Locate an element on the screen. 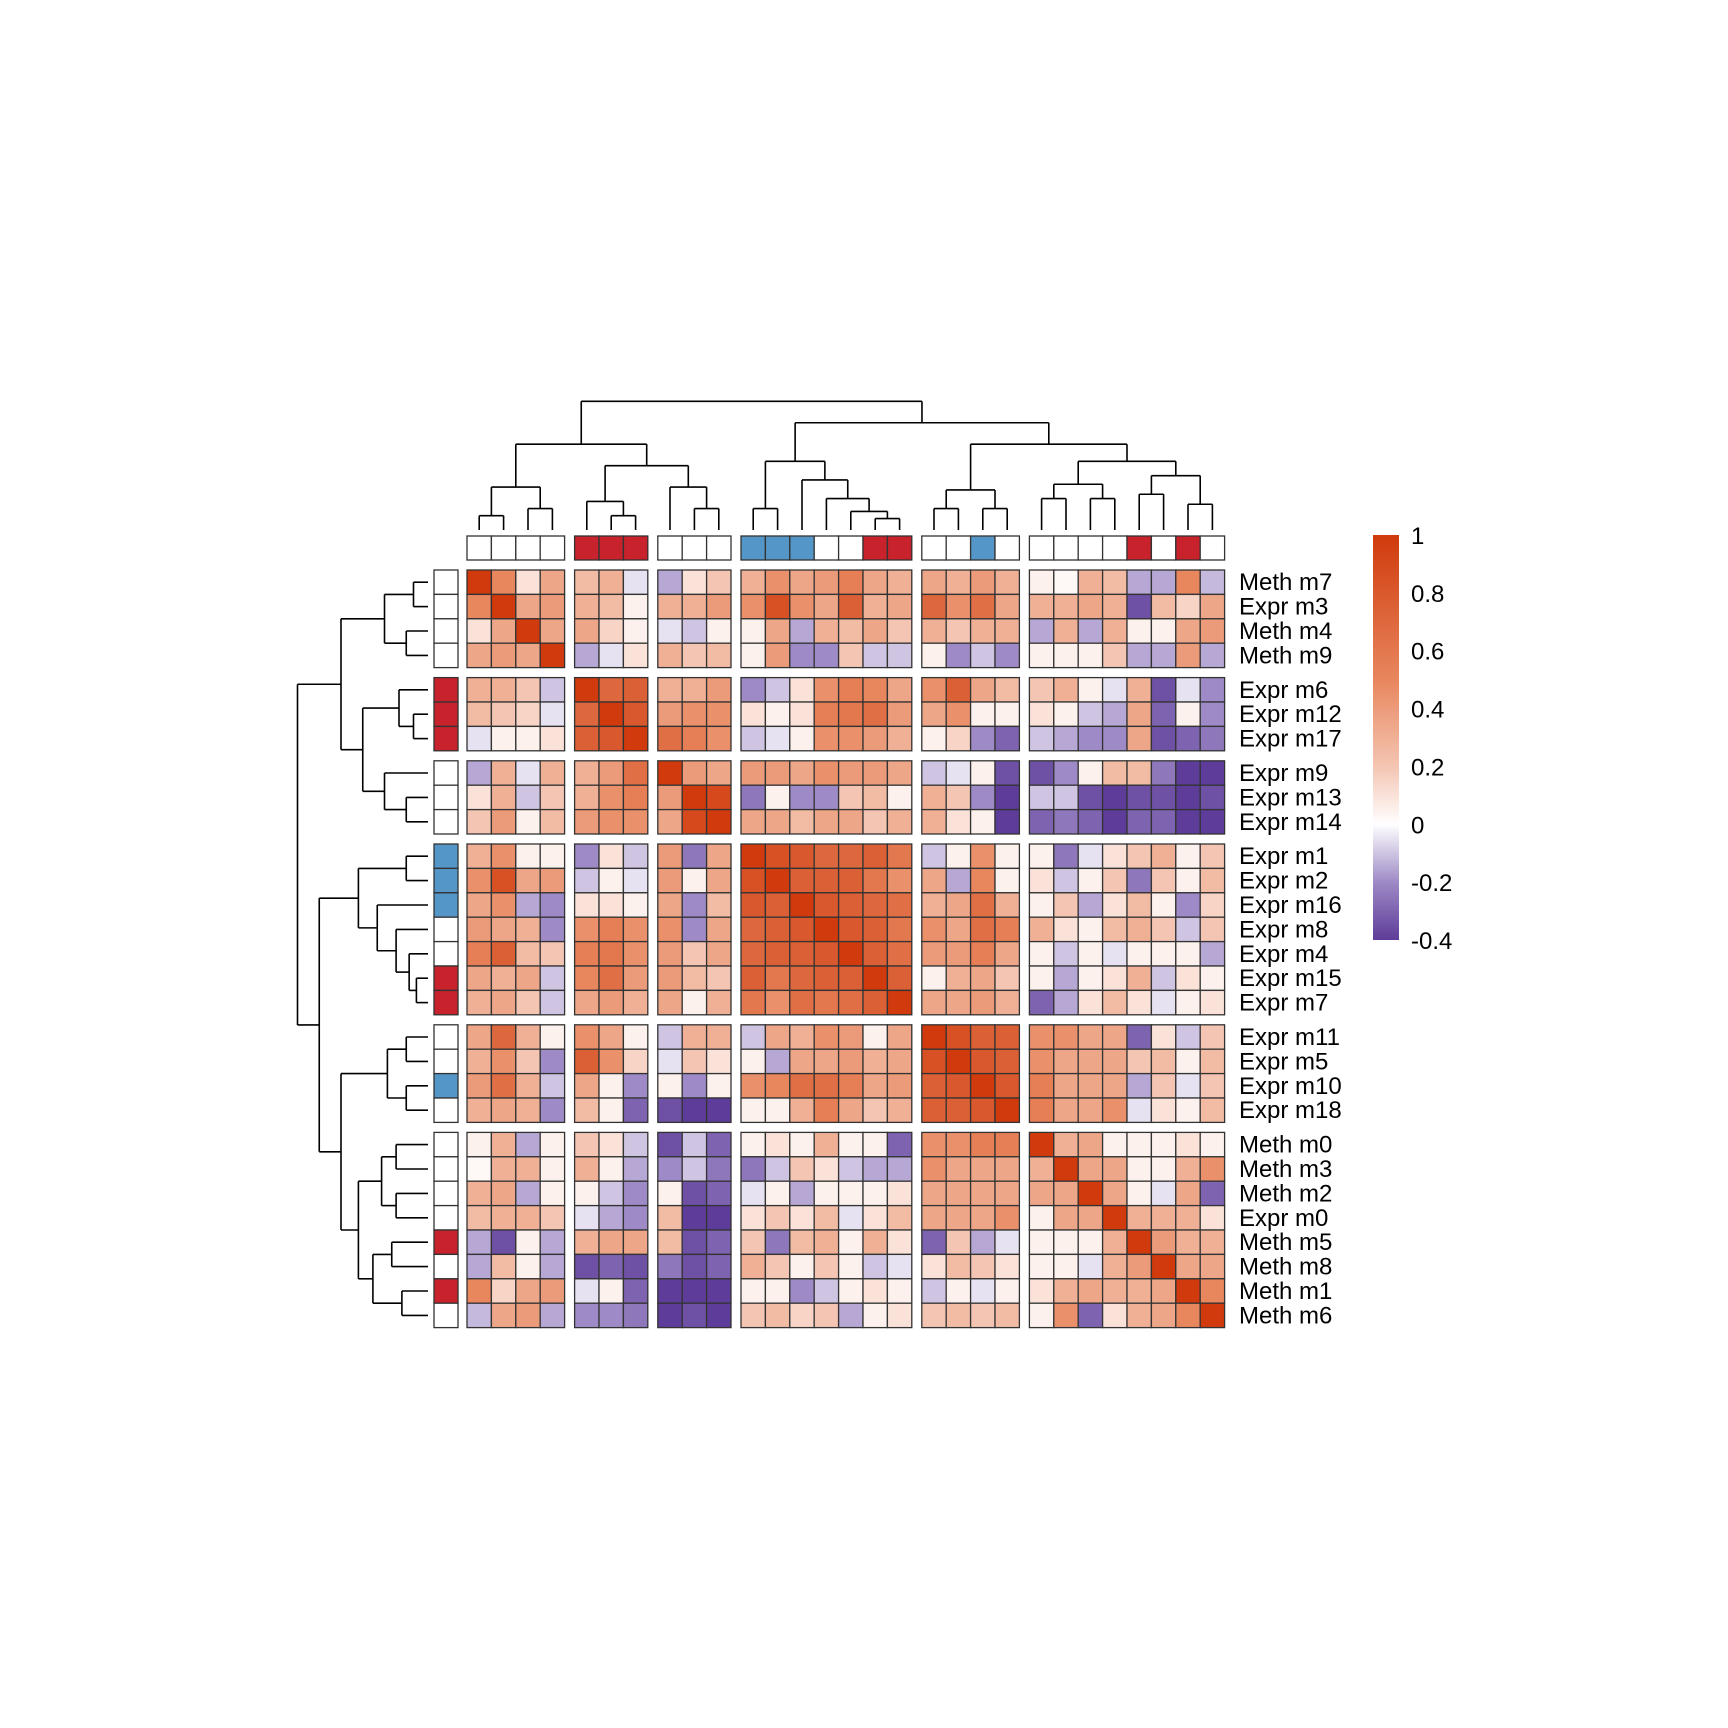  row-label: Expr m1 is located at coordinates (1283, 856).